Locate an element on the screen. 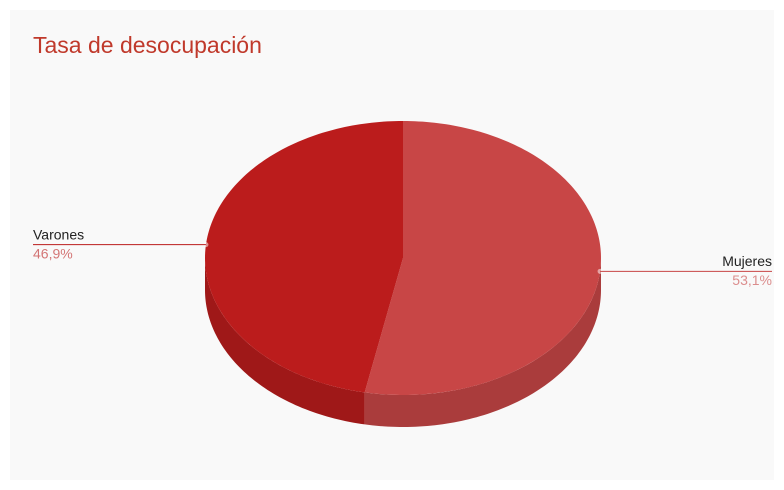 This screenshot has width=784, height=490. slice is located at coordinates (304, 257).